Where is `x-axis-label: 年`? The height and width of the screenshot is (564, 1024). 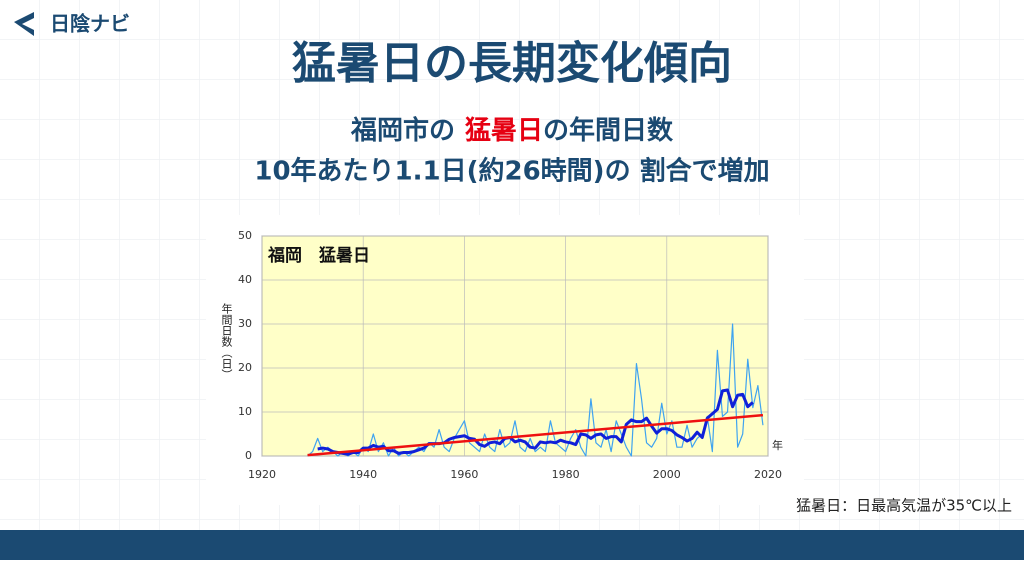
x-axis-label: 年 is located at coordinates (777, 445).